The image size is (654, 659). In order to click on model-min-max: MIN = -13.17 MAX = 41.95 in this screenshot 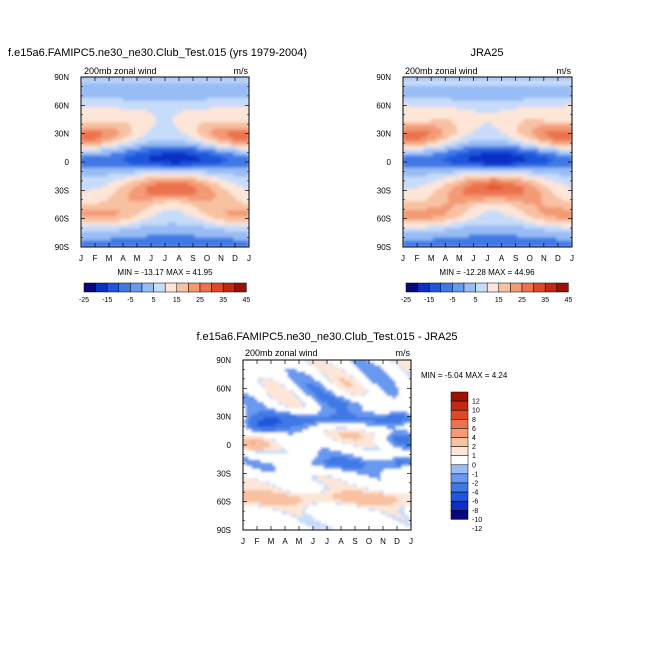, I will do `click(165, 272)`.